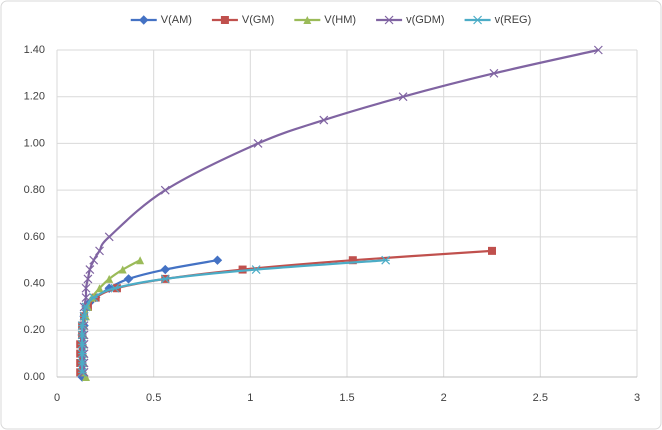 This screenshot has width=662, height=430. I want to click on legend-item: v(REG), so click(498, 20).